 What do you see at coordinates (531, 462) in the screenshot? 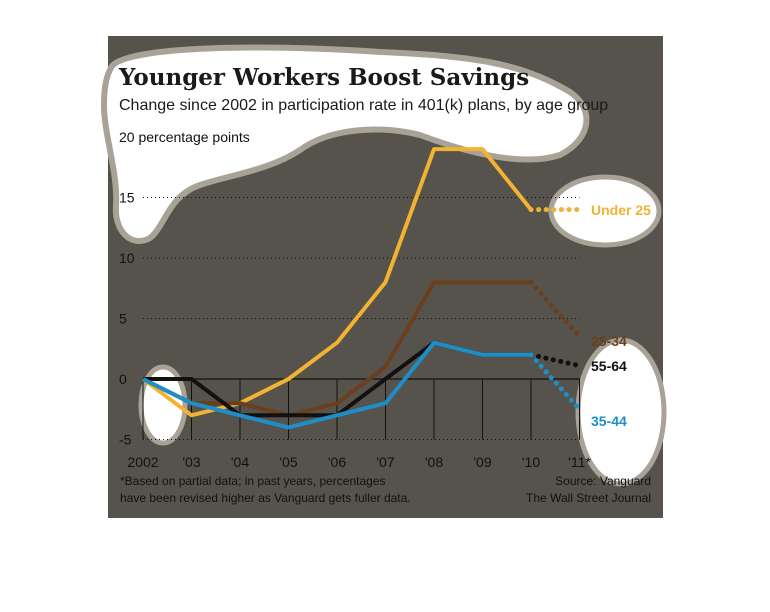
I see `x-tick-label: '10` at bounding box center [531, 462].